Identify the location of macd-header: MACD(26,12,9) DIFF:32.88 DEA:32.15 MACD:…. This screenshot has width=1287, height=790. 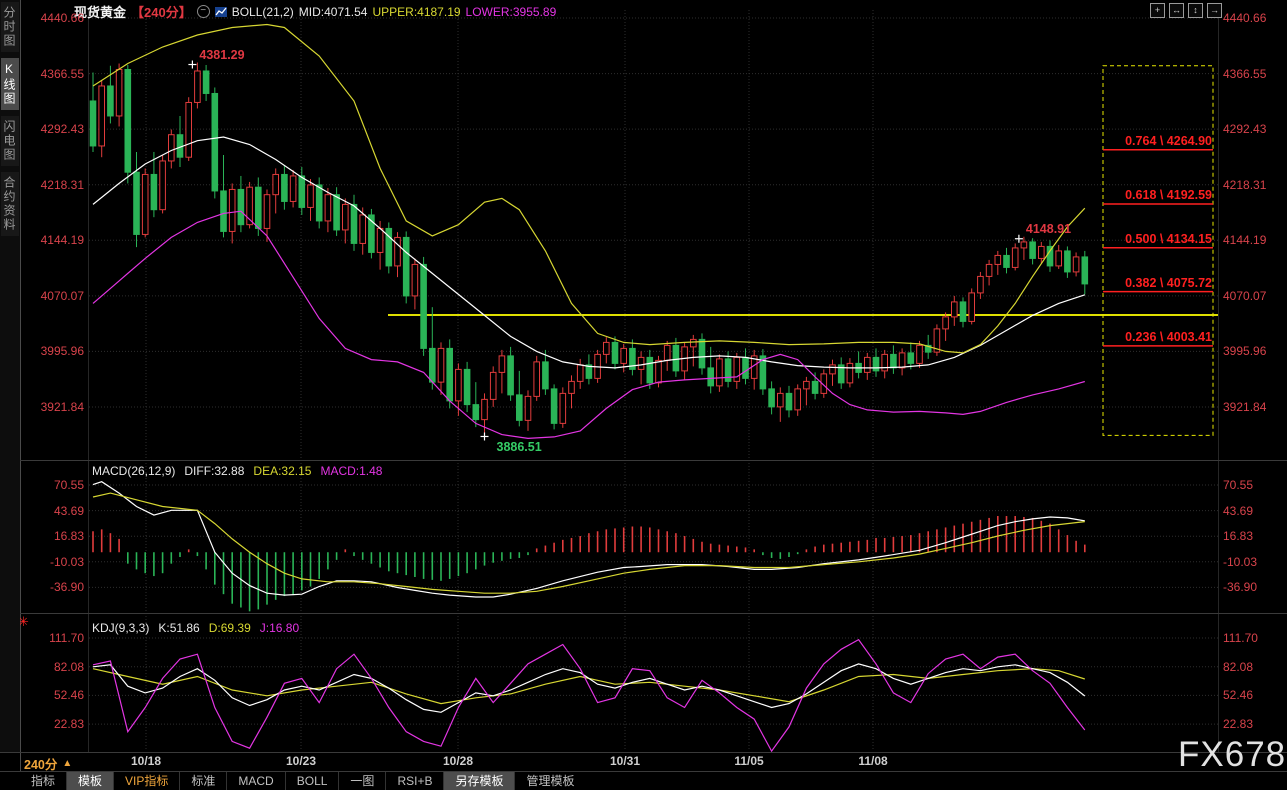
(237, 471).